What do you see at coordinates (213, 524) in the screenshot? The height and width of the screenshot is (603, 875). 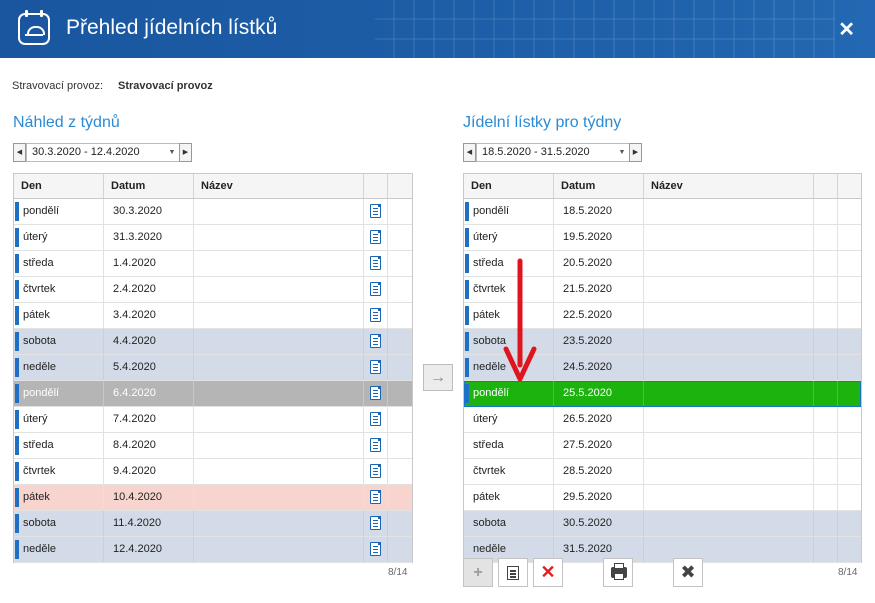 I see `table-row: sobota 11.4.2020` at bounding box center [213, 524].